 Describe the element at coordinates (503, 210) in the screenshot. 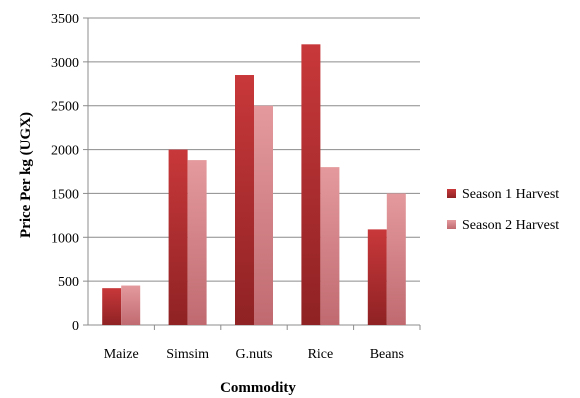

I see `legend: Season 1 Harvest Season 2 Harvest` at that location.